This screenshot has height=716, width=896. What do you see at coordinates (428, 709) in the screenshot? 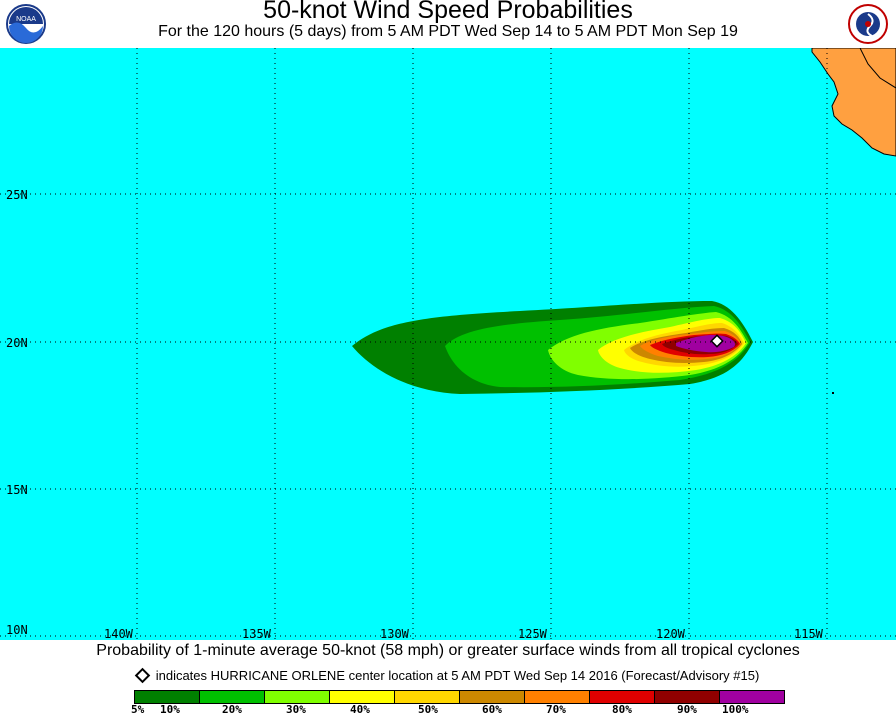
I see `legend-label-50: 50%` at bounding box center [428, 709].